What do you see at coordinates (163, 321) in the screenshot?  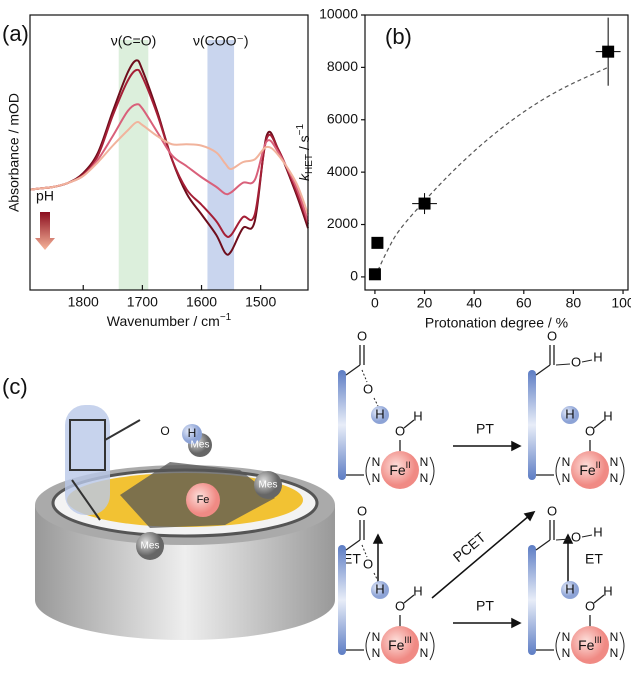 I see `x-label-main: Wavenumber / cm` at bounding box center [163, 321].